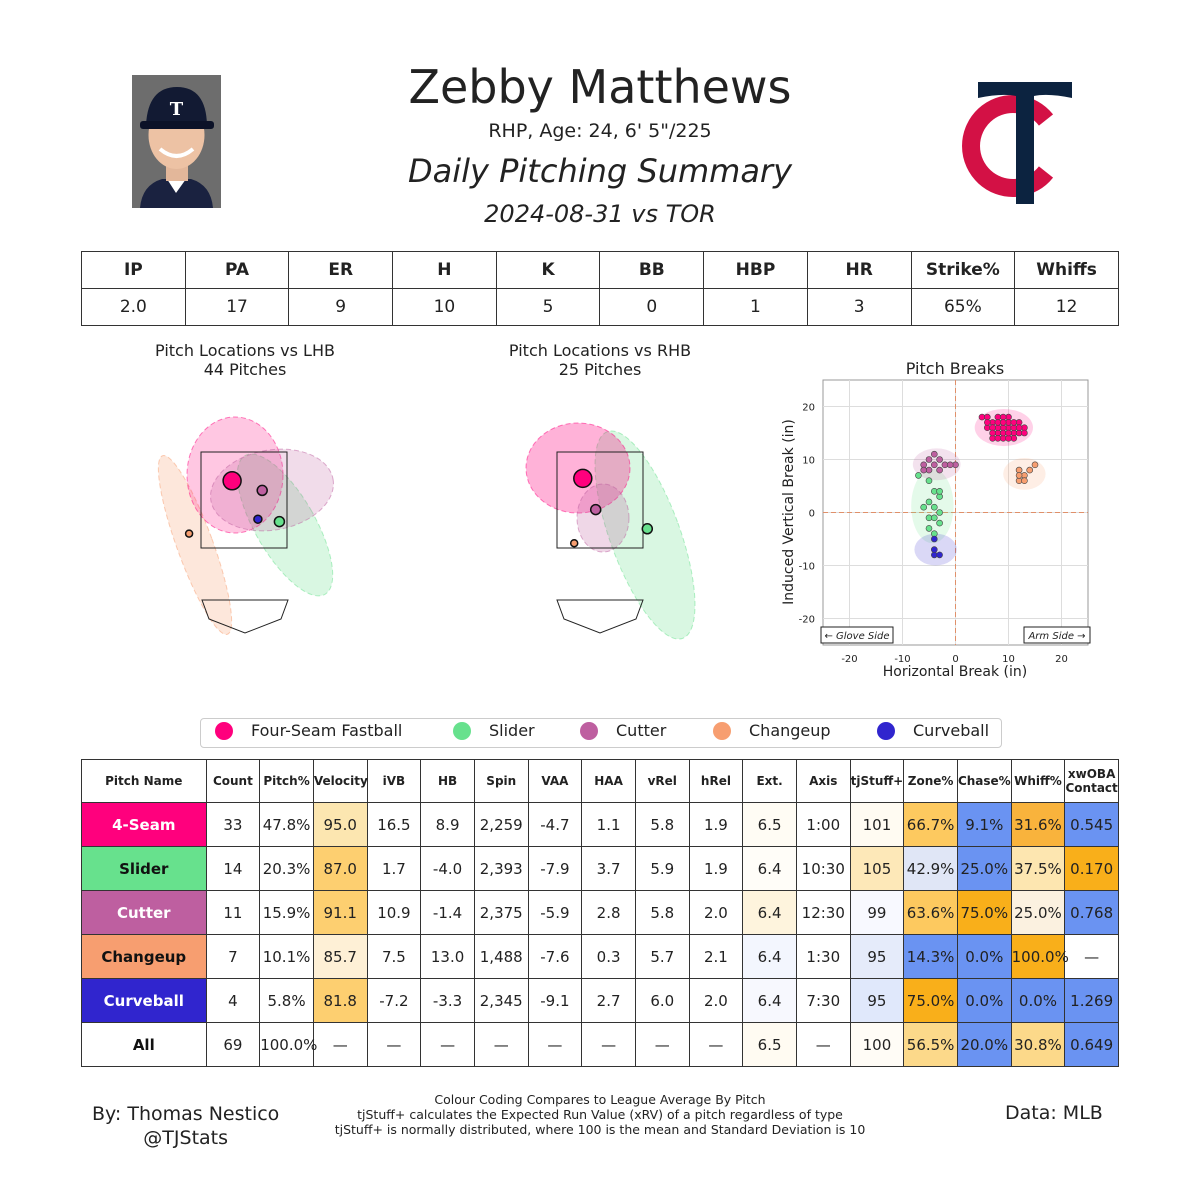 This screenshot has width=1200, height=1200. What do you see at coordinates (608, 956) in the screenshot?
I see `pitch-table-cell: 0.3` at bounding box center [608, 956].